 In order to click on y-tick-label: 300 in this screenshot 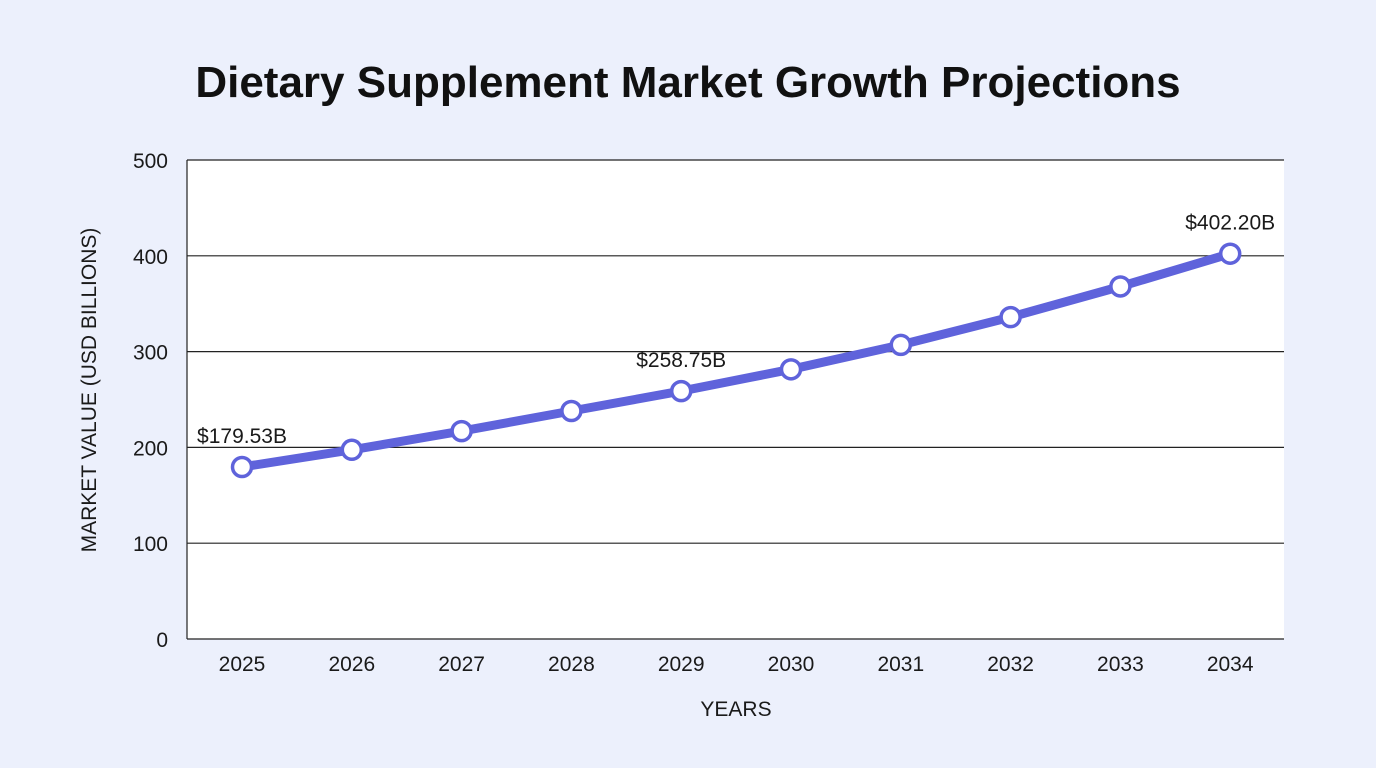, I will do `click(150, 353)`.